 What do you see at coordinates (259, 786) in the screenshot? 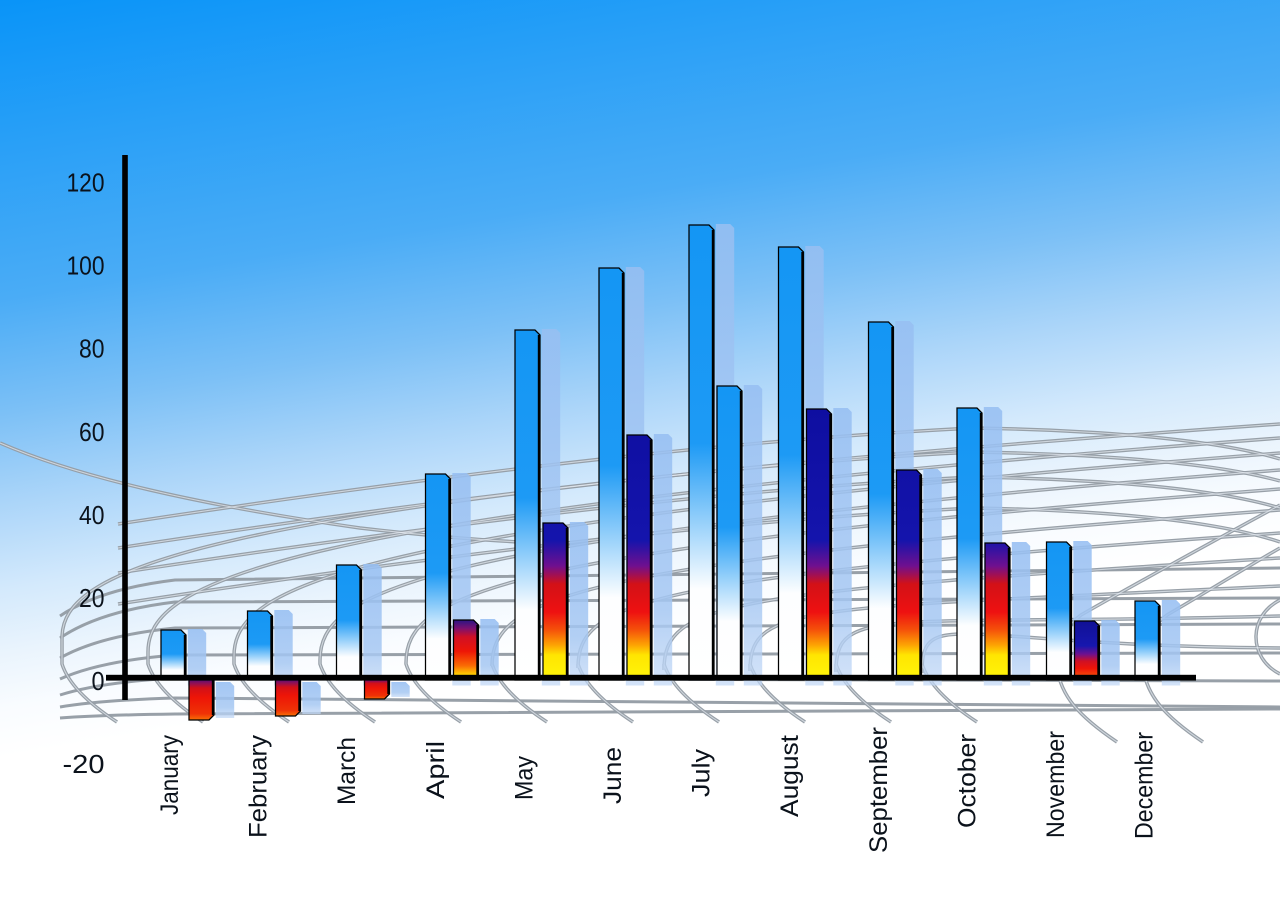
I see `svg-text: February` at bounding box center [259, 786].